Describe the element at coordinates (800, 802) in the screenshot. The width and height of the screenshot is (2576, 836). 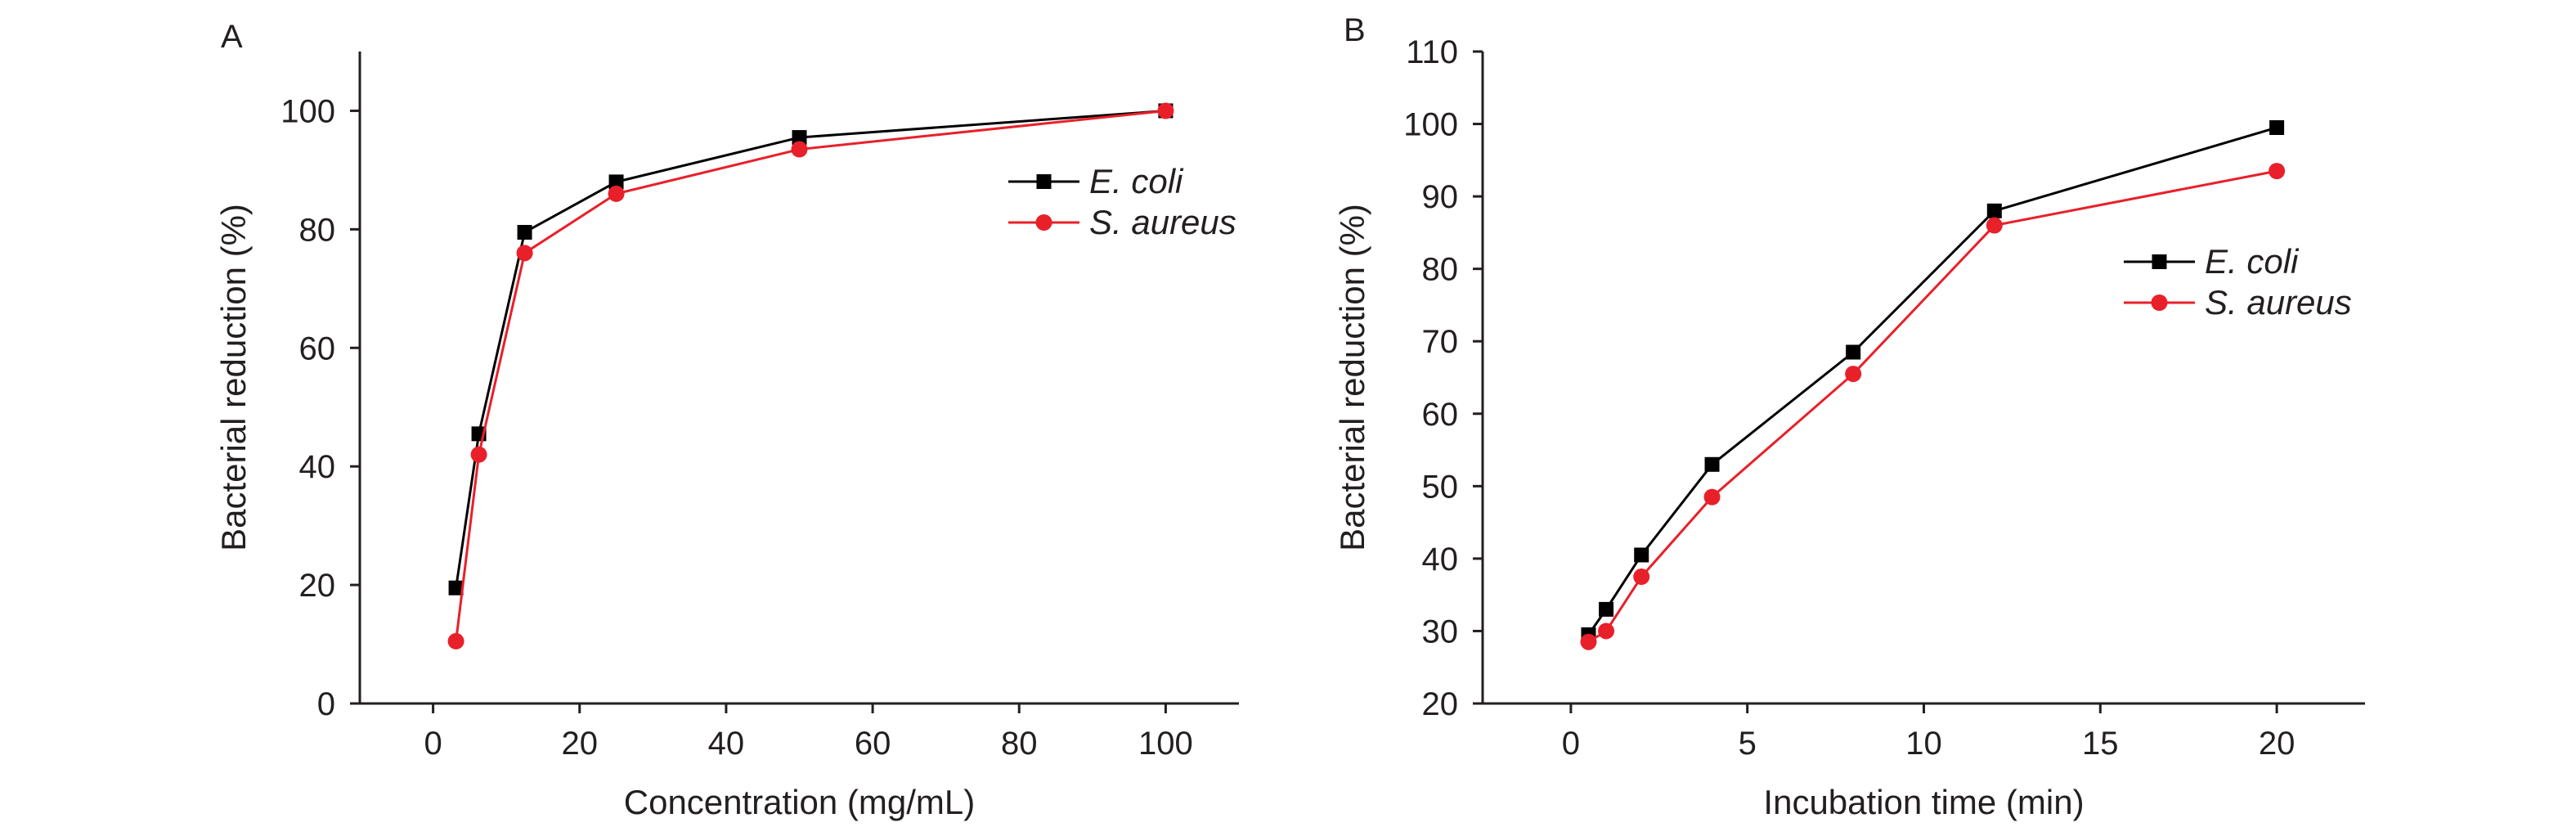
I see `x-axis-title: Concentration (mg/mL)` at that location.